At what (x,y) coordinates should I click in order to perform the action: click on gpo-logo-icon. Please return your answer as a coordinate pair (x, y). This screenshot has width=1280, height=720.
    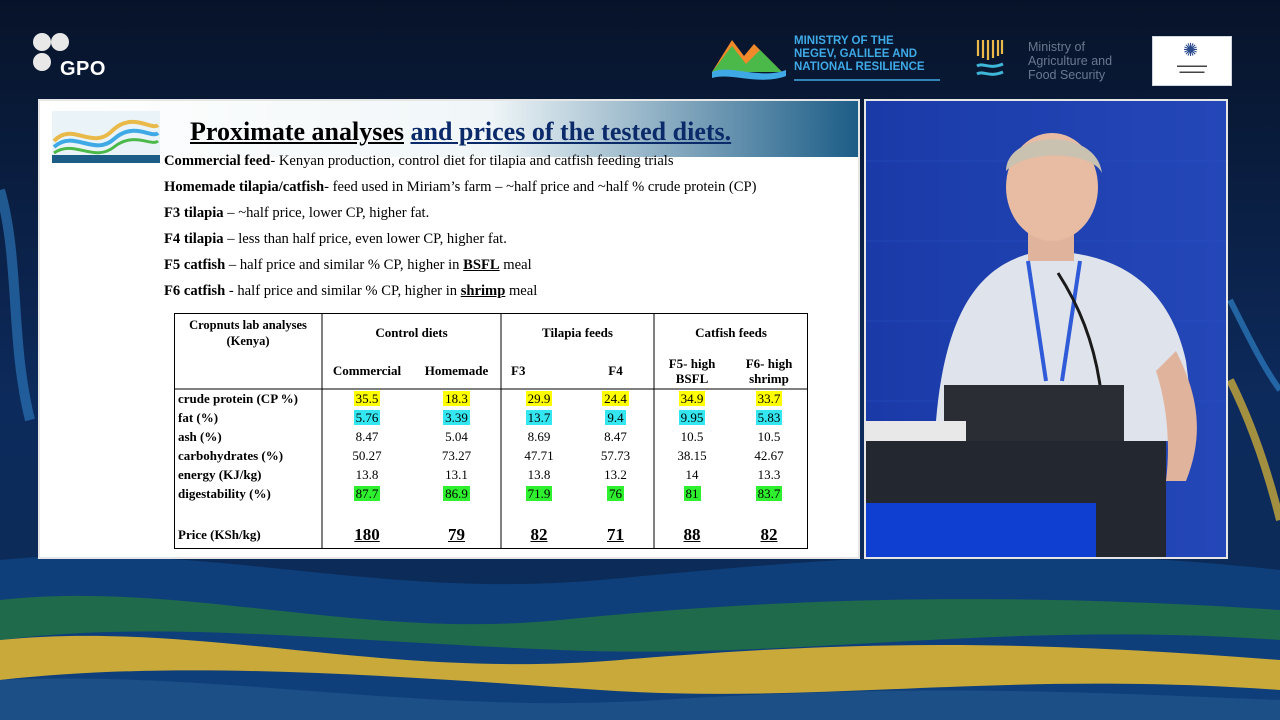
    Looking at the image, I should click on (51, 52).